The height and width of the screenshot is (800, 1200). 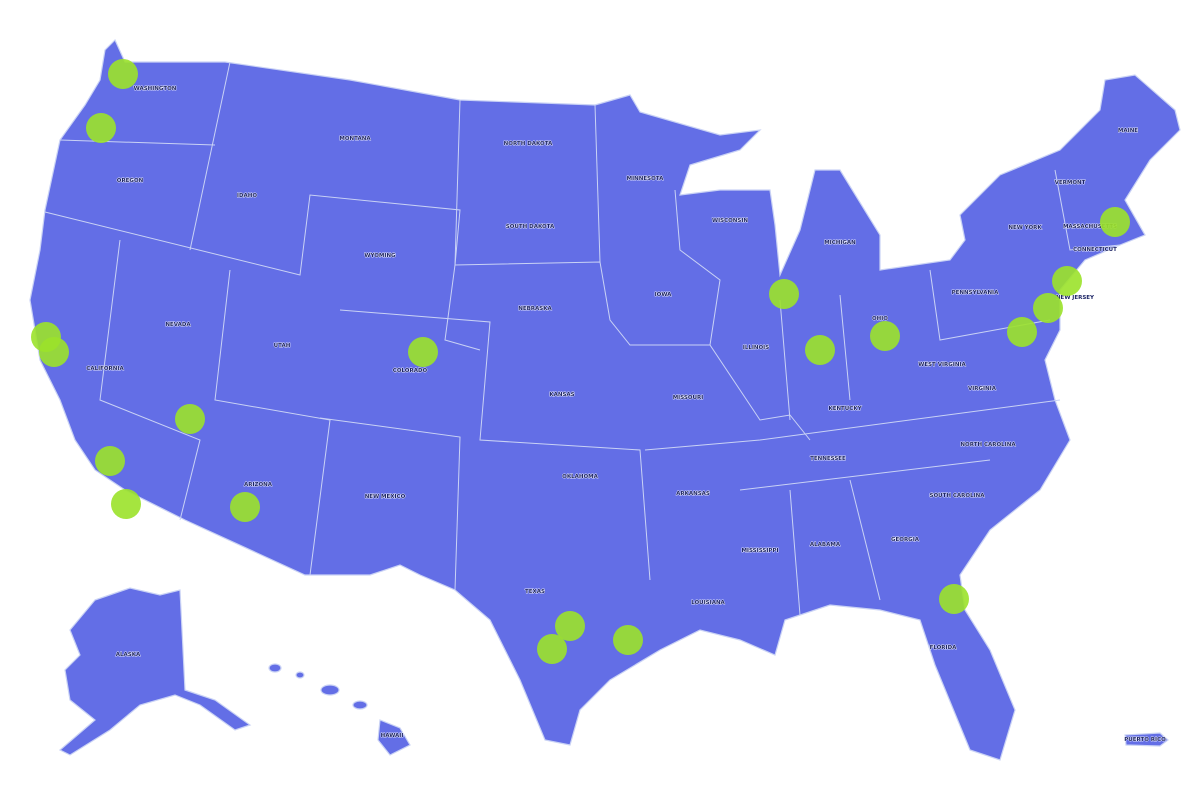 What do you see at coordinates (528, 144) in the screenshot?
I see `state-label: NORTH DAKOTA` at bounding box center [528, 144].